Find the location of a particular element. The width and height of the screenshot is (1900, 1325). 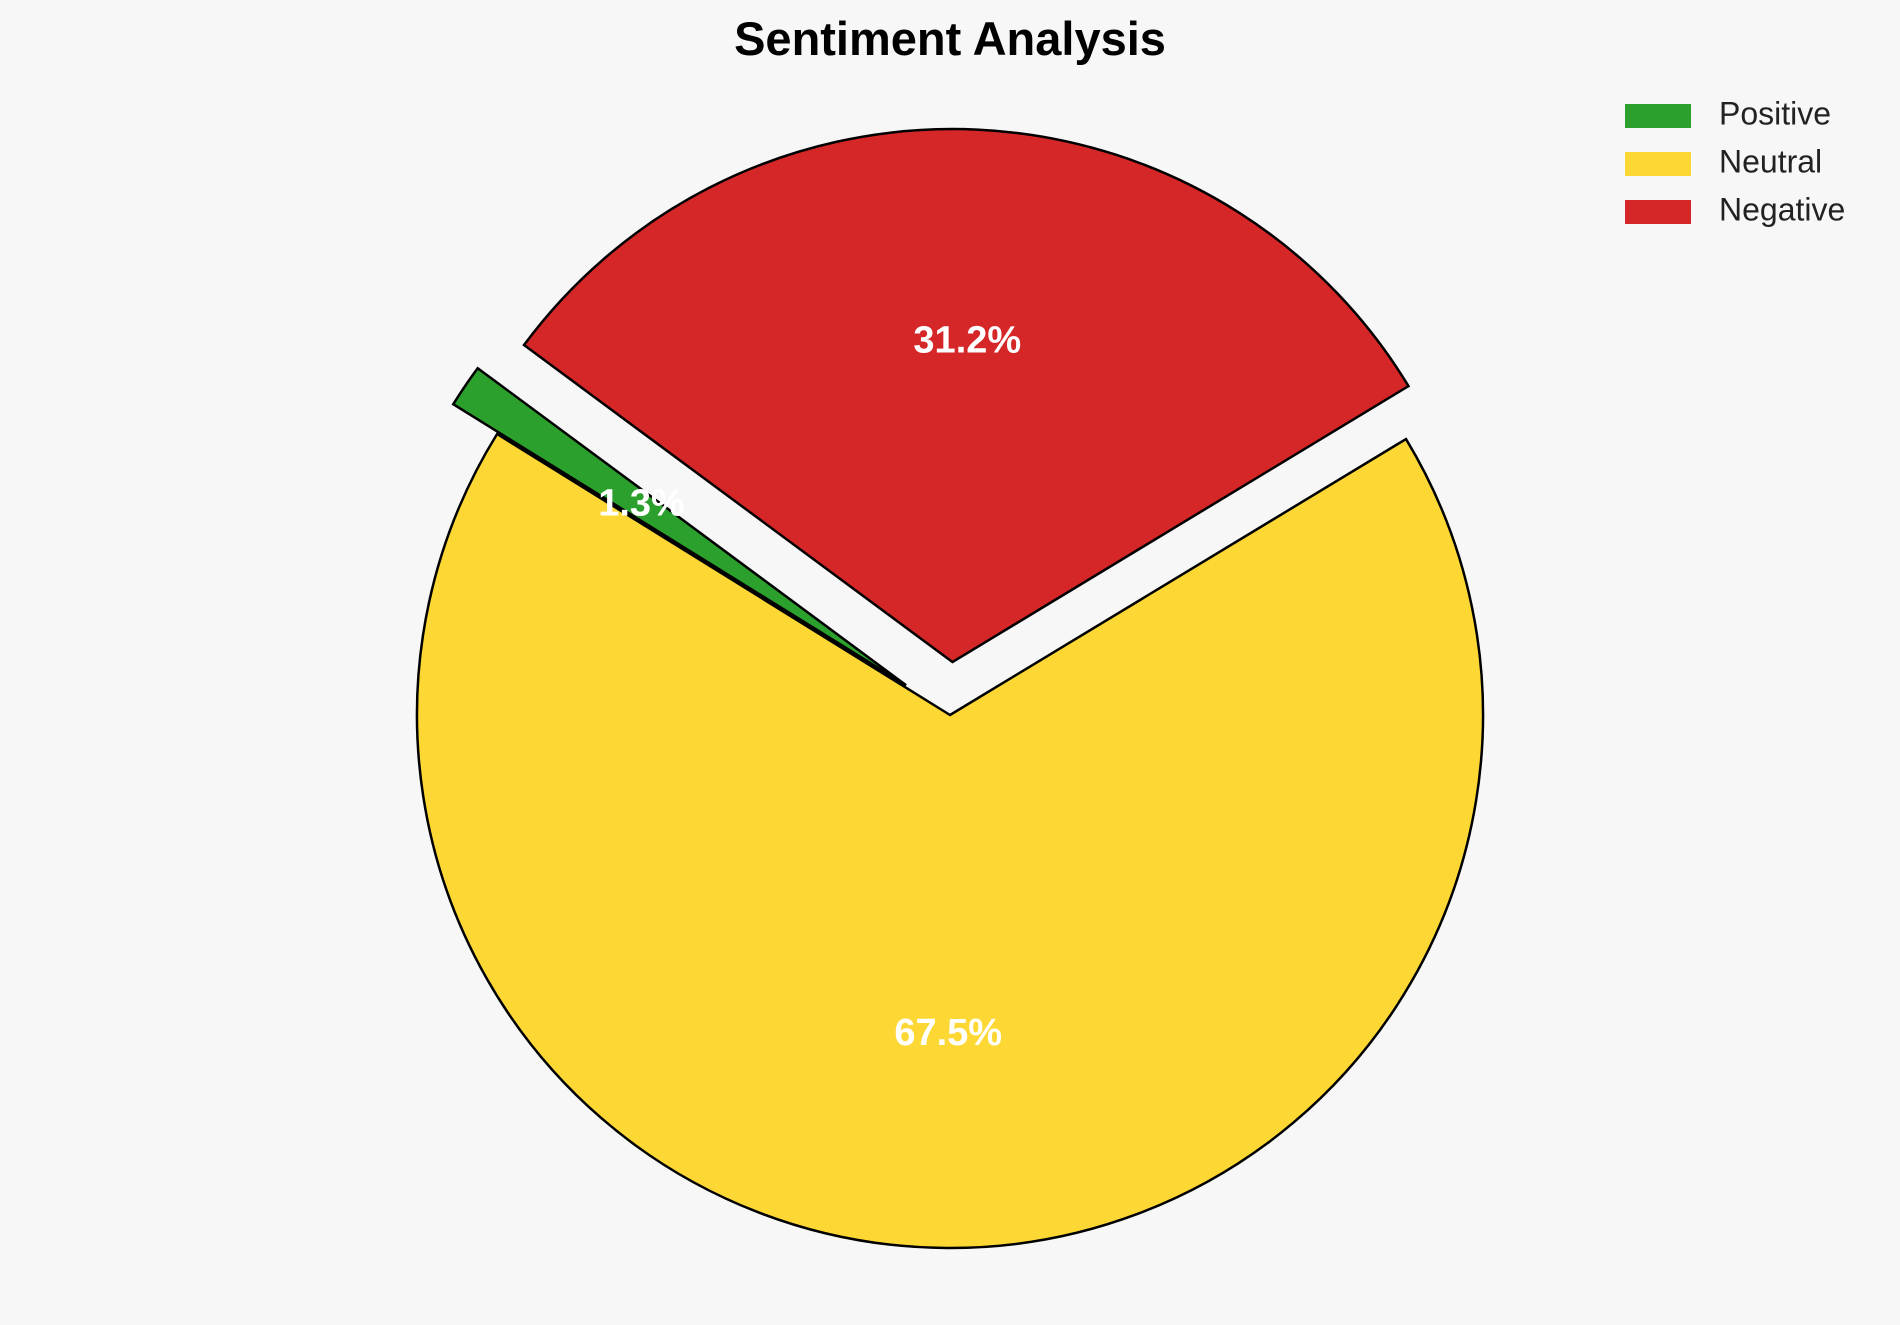

legend-label-neutral: Neutral is located at coordinates (1770, 161).